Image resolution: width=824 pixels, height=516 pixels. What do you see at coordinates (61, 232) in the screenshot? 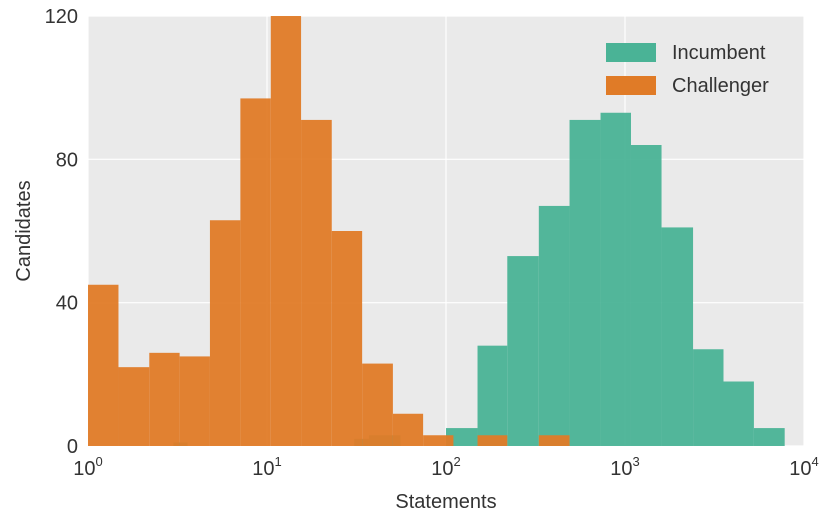
I see `y-tick-labels: 0 40 80 120` at bounding box center [61, 232].